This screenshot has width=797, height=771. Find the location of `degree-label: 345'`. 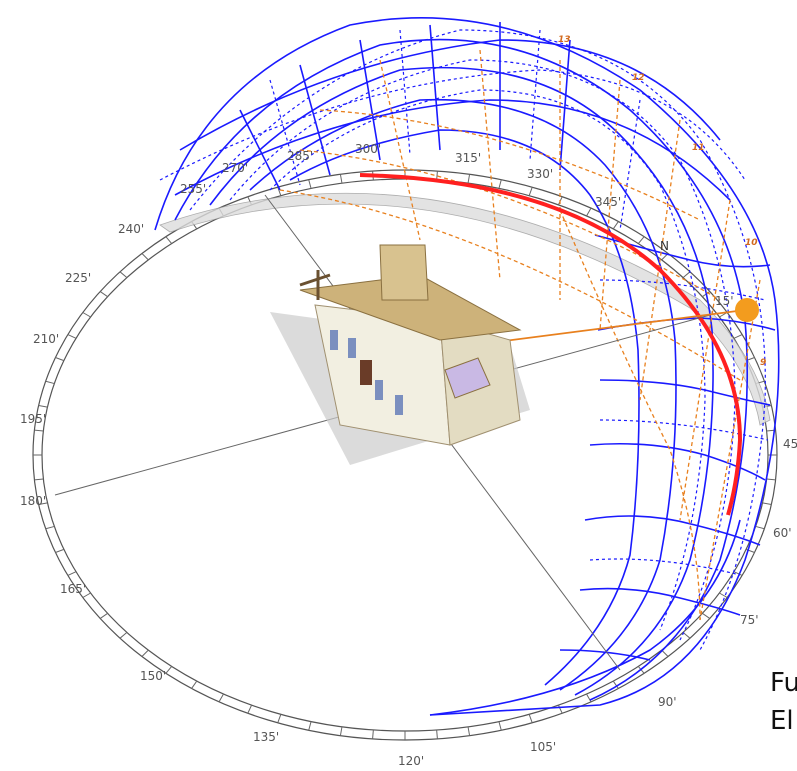

degree-label: 345' is located at coordinates (608, 202).